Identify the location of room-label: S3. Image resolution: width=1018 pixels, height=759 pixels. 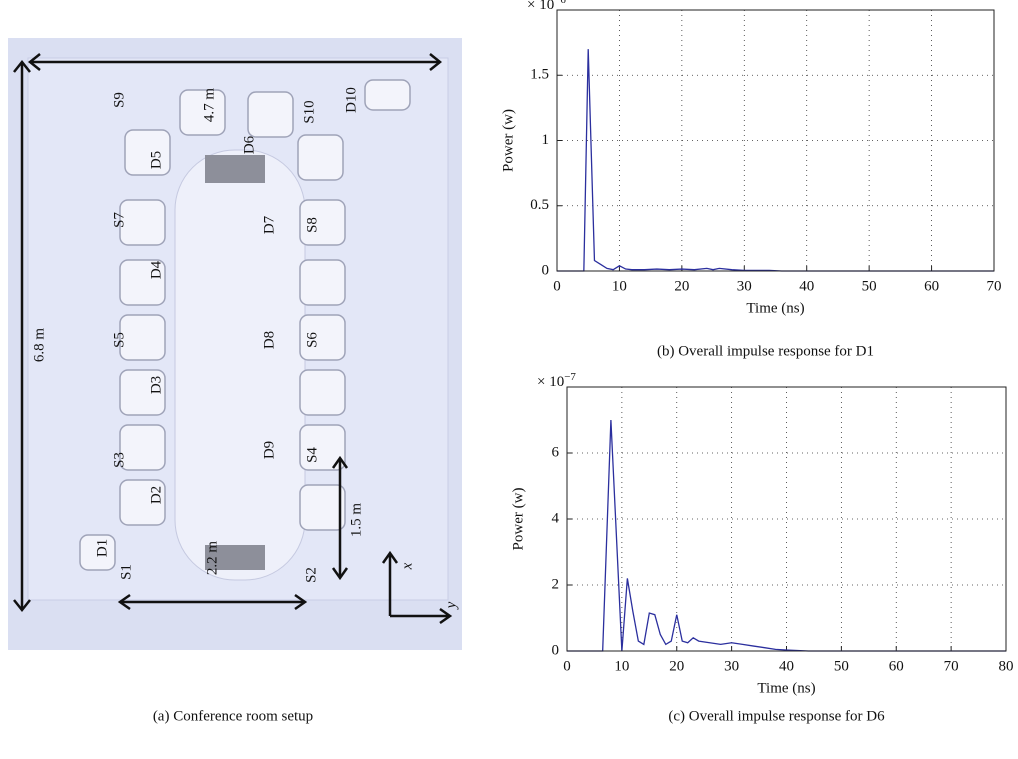
(119, 460).